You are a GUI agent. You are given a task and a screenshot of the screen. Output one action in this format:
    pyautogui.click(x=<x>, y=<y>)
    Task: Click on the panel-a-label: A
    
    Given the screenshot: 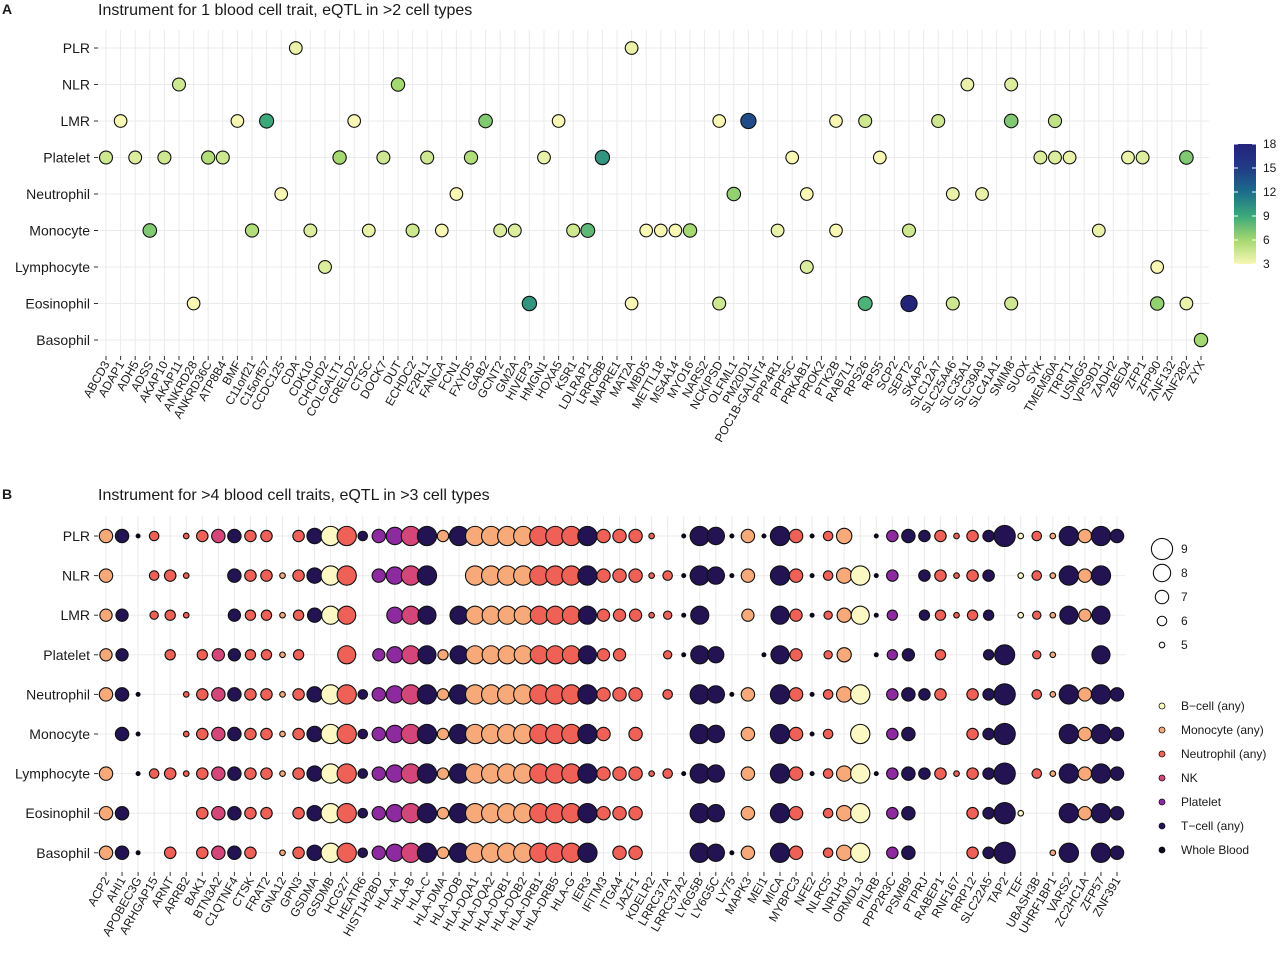 What is the action you would take?
    pyautogui.click(x=7, y=9)
    